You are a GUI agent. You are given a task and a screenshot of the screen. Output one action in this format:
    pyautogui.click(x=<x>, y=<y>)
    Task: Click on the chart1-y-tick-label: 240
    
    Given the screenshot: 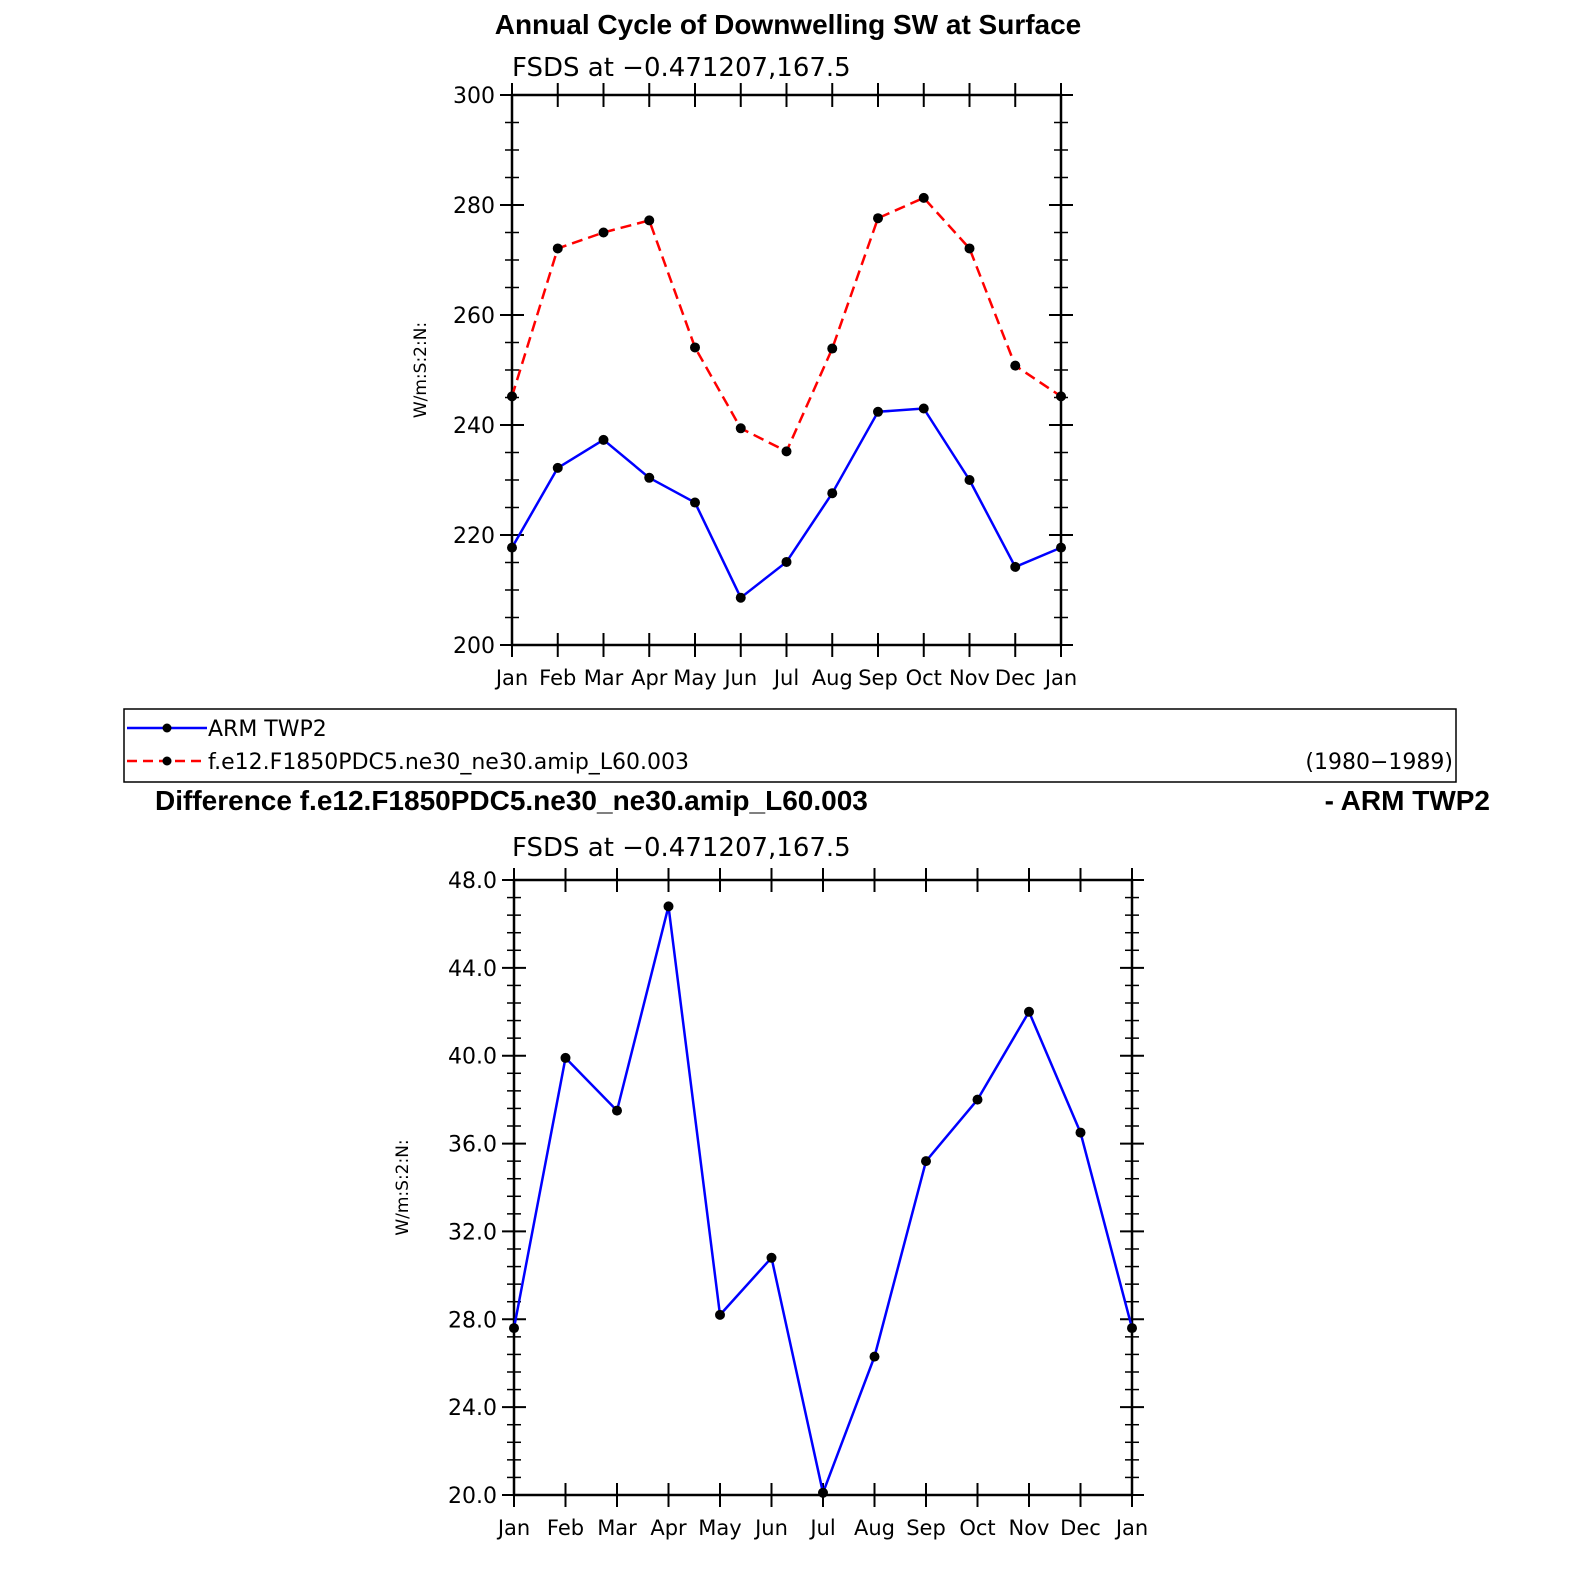 What is the action you would take?
    pyautogui.click(x=474, y=426)
    